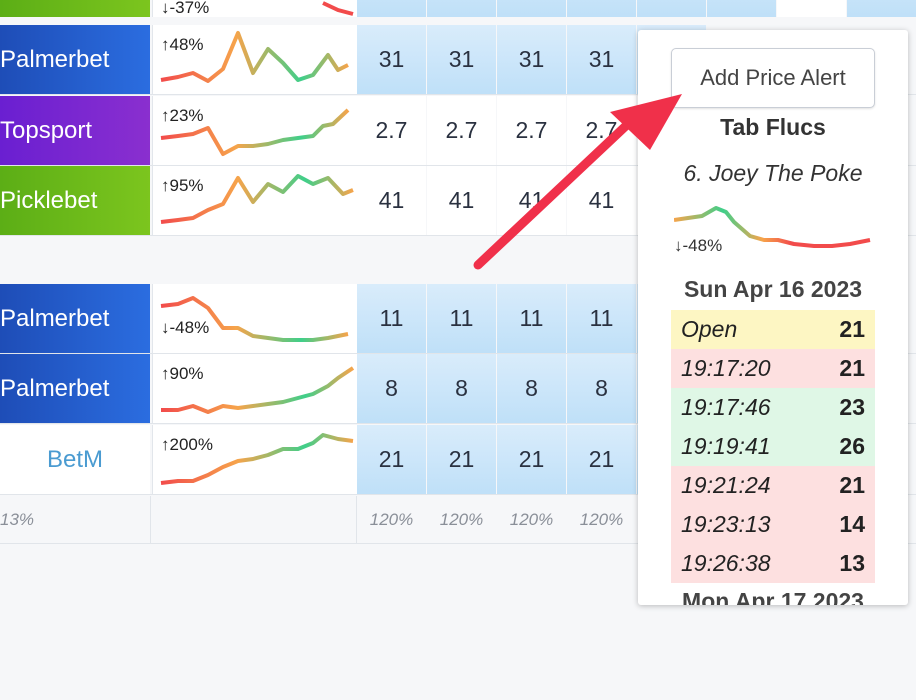 The width and height of the screenshot is (916, 700). Describe the element at coordinates (773, 78) in the screenshot. I see `add-price-alert-button: Add Price Alert` at that location.